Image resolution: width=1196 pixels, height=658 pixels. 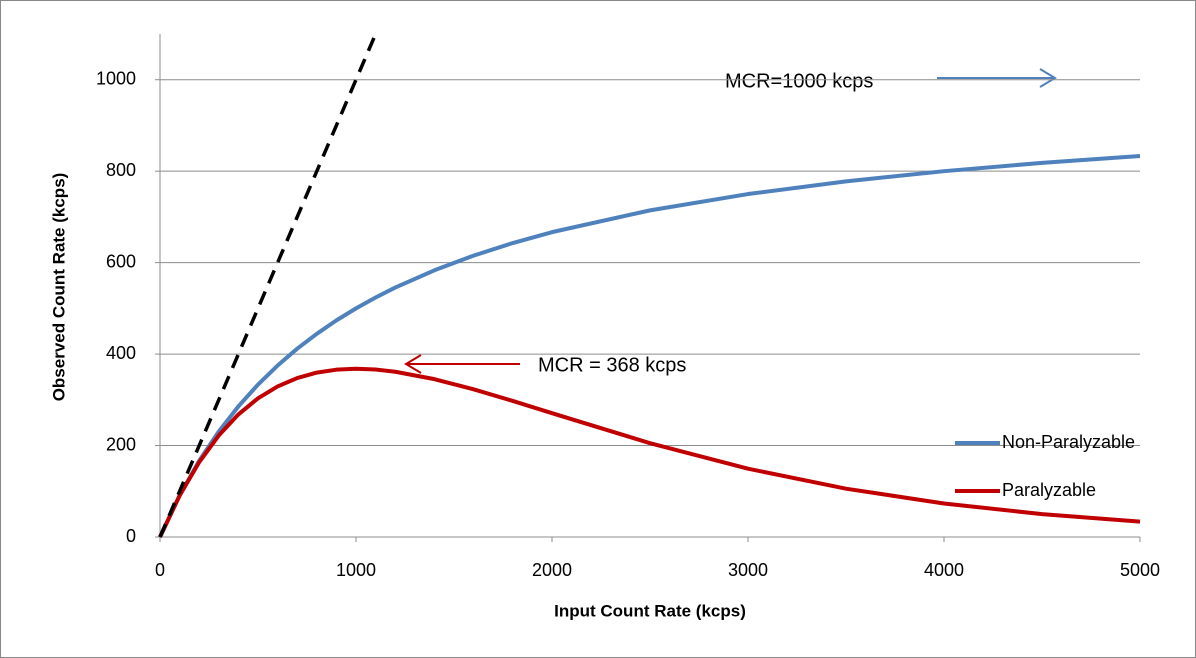 What do you see at coordinates (552, 570) in the screenshot?
I see `x-tick-label: 2000` at bounding box center [552, 570].